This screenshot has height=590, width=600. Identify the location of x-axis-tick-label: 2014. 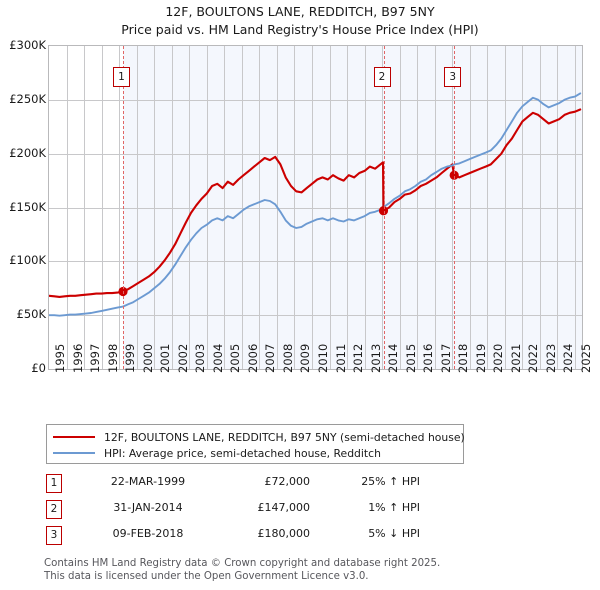
(393, 358).